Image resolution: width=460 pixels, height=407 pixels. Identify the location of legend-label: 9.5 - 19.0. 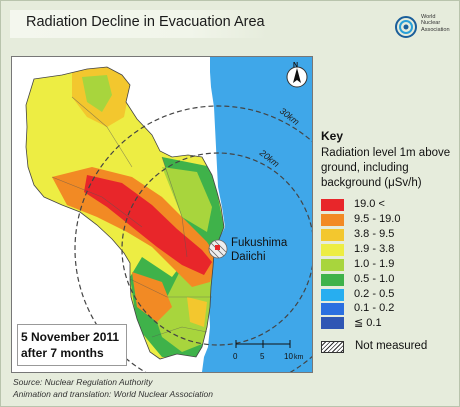
(377, 219).